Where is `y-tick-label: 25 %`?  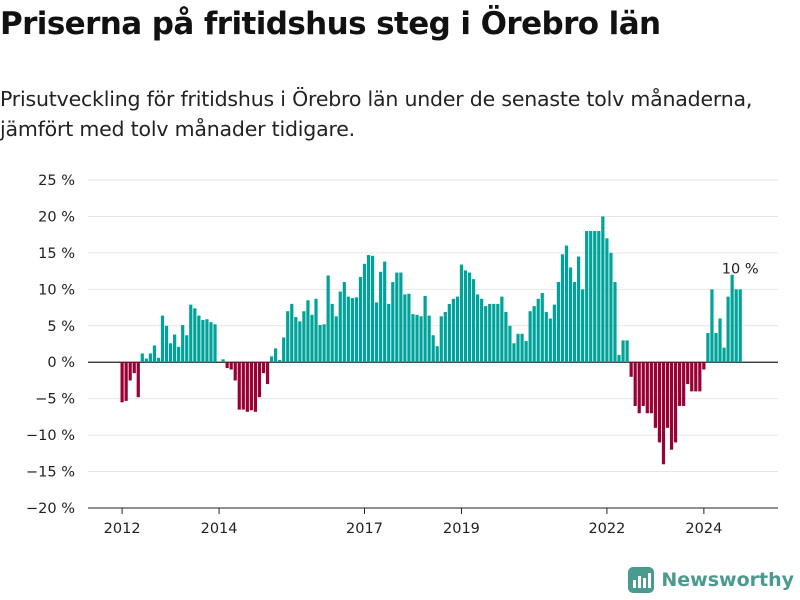 y-tick-label: 25 % is located at coordinates (56, 181).